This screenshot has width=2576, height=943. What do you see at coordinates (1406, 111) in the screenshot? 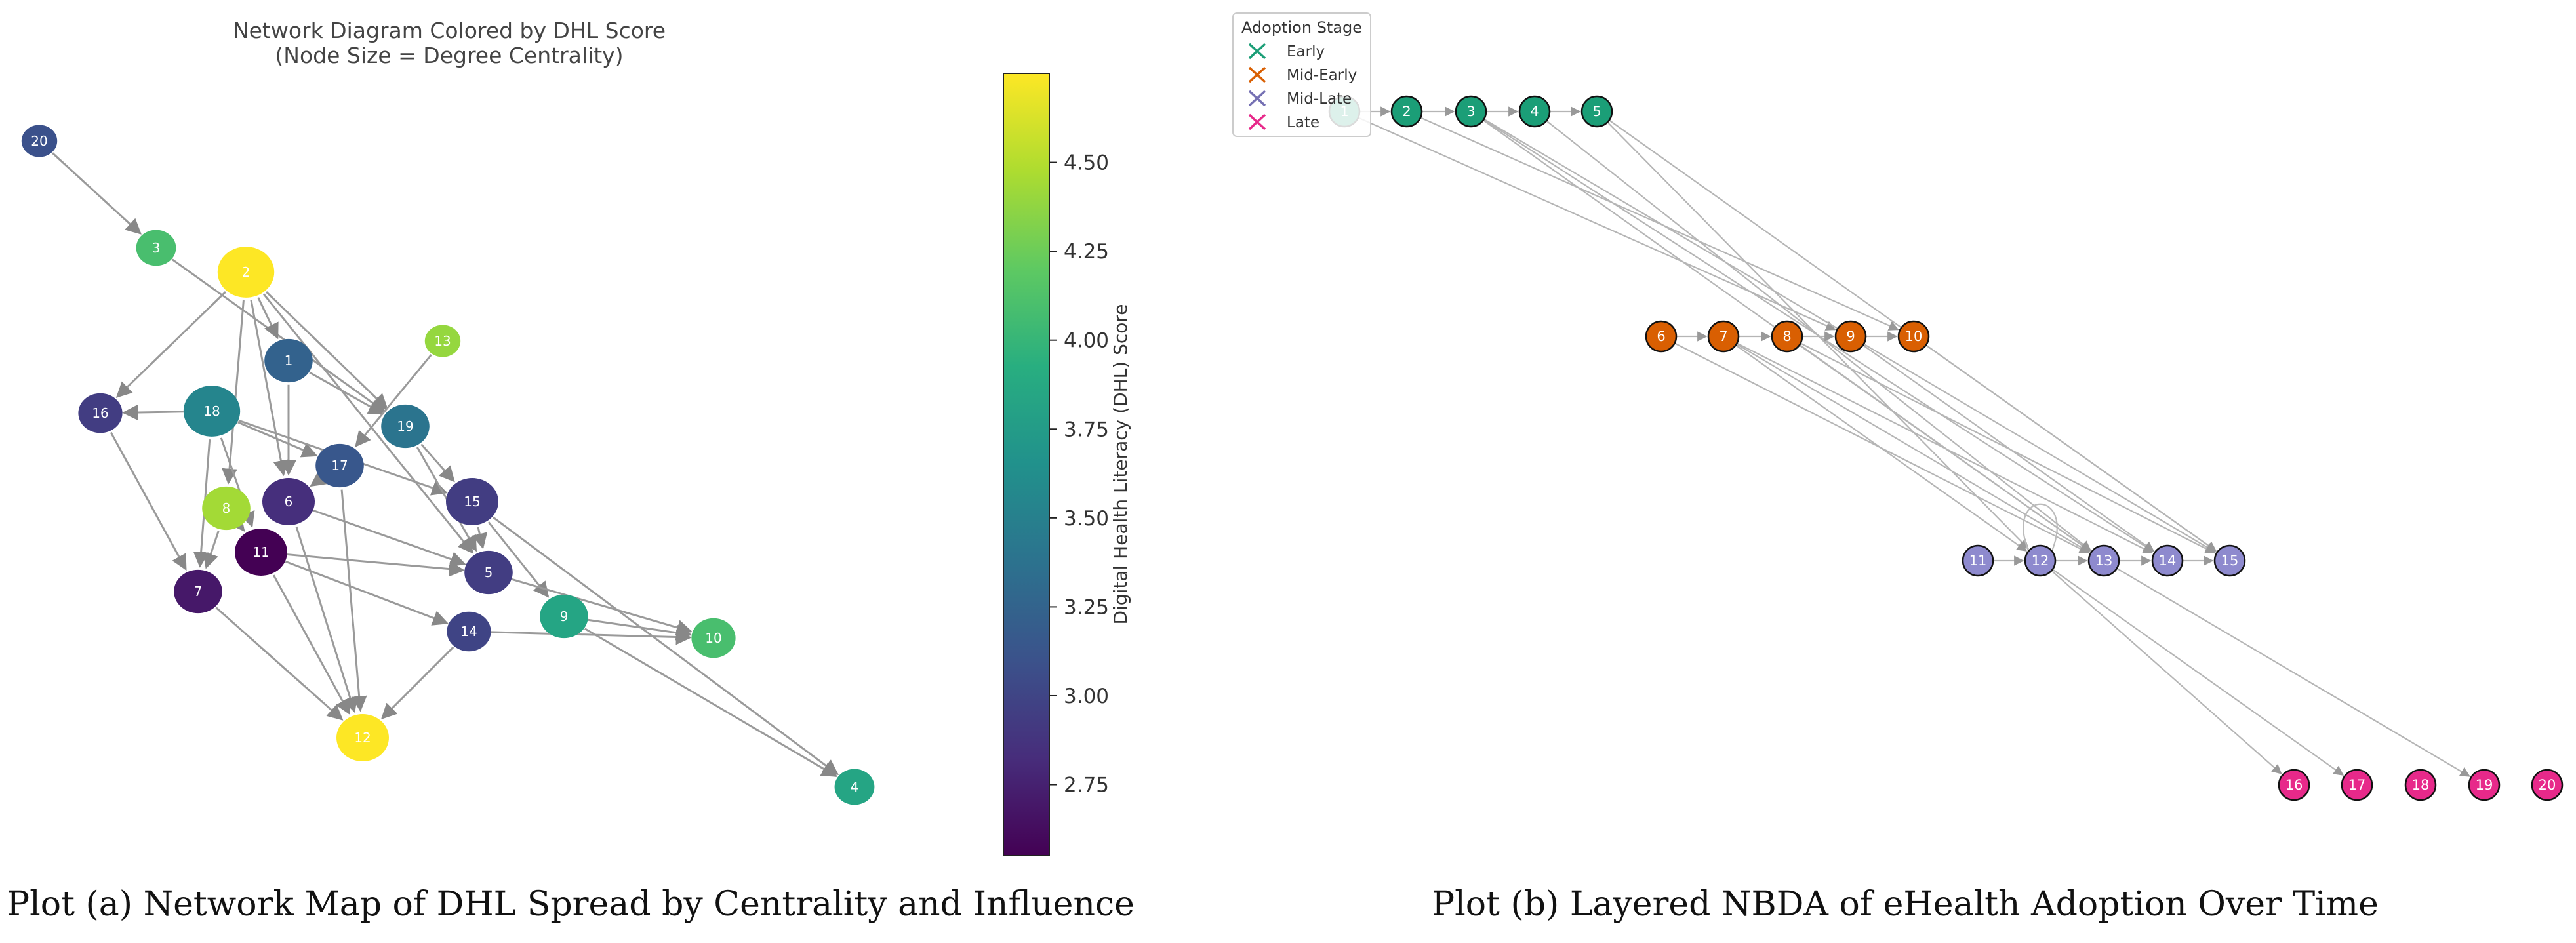
I see `svg-text: 2` at bounding box center [1406, 111].